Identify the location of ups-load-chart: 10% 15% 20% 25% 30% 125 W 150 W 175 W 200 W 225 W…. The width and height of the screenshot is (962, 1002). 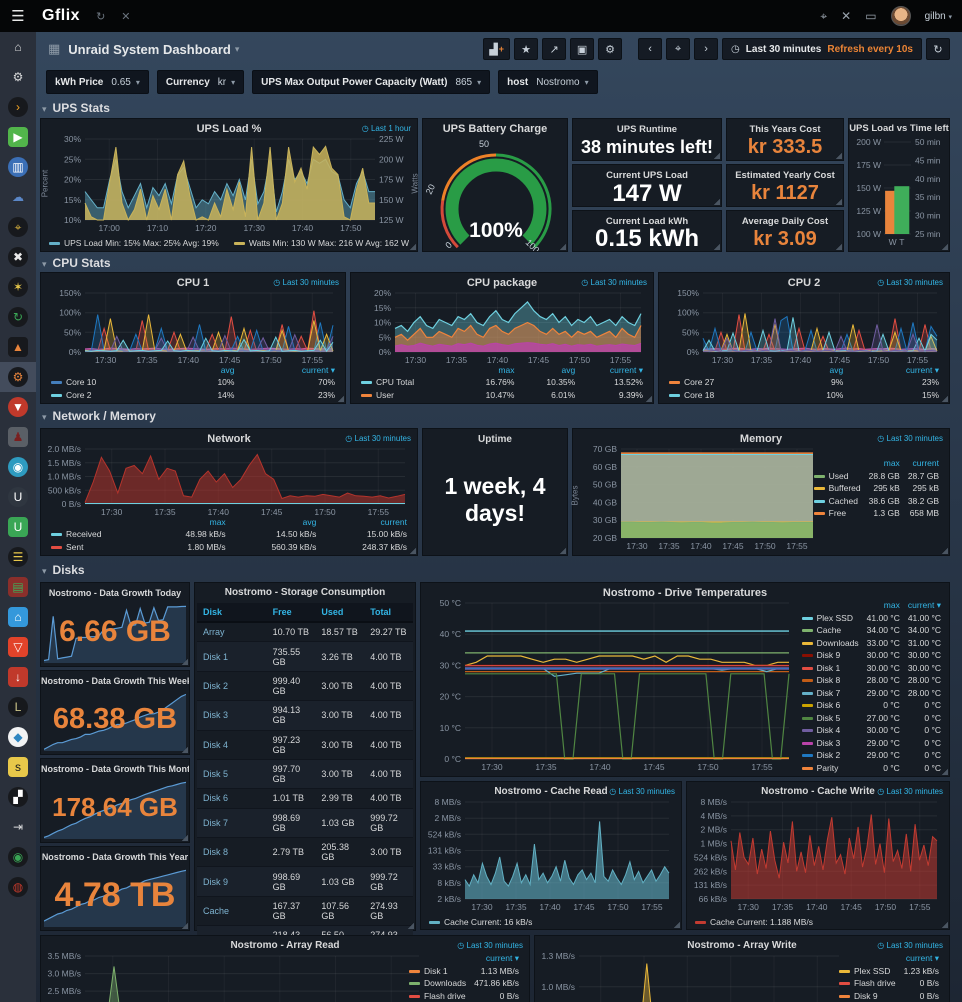
(229, 183).